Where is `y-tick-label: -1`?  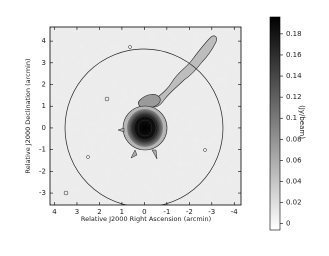
y-tick-label: -1 is located at coordinates (42, 150).